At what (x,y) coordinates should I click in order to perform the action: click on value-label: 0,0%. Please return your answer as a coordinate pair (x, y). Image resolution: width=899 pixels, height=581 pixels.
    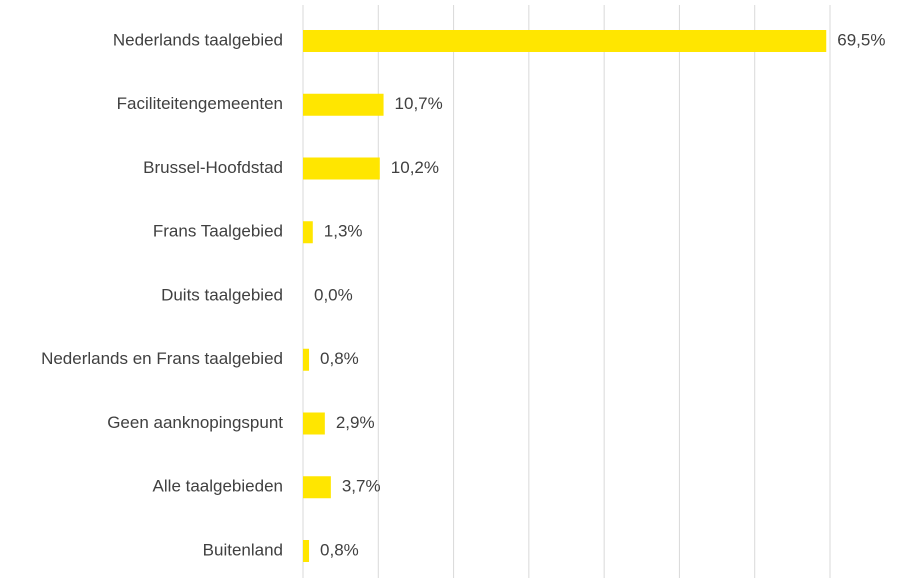
    Looking at the image, I should click on (333, 294).